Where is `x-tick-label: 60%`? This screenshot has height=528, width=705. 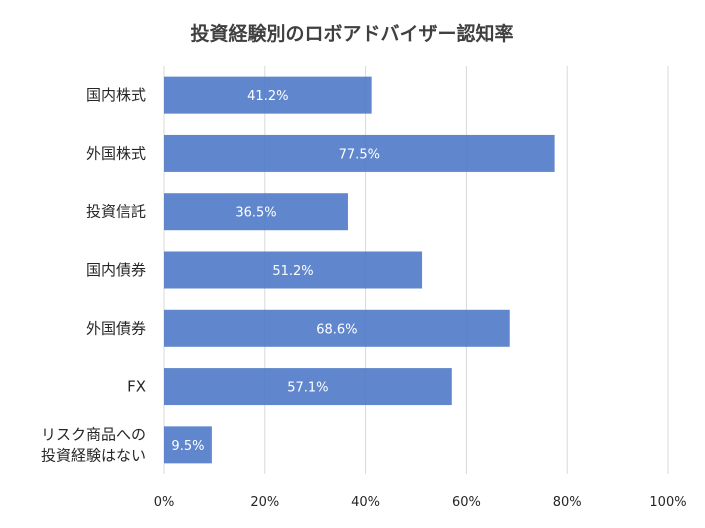
x-tick-label: 60% is located at coordinates (466, 502).